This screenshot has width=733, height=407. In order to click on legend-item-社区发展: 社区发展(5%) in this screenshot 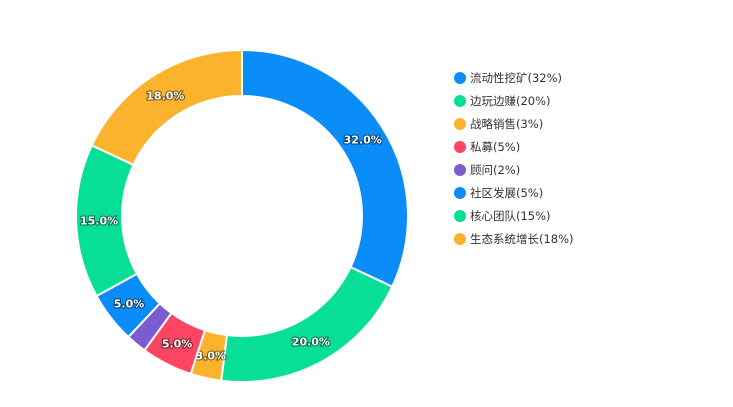, I will do `click(514, 192)`.